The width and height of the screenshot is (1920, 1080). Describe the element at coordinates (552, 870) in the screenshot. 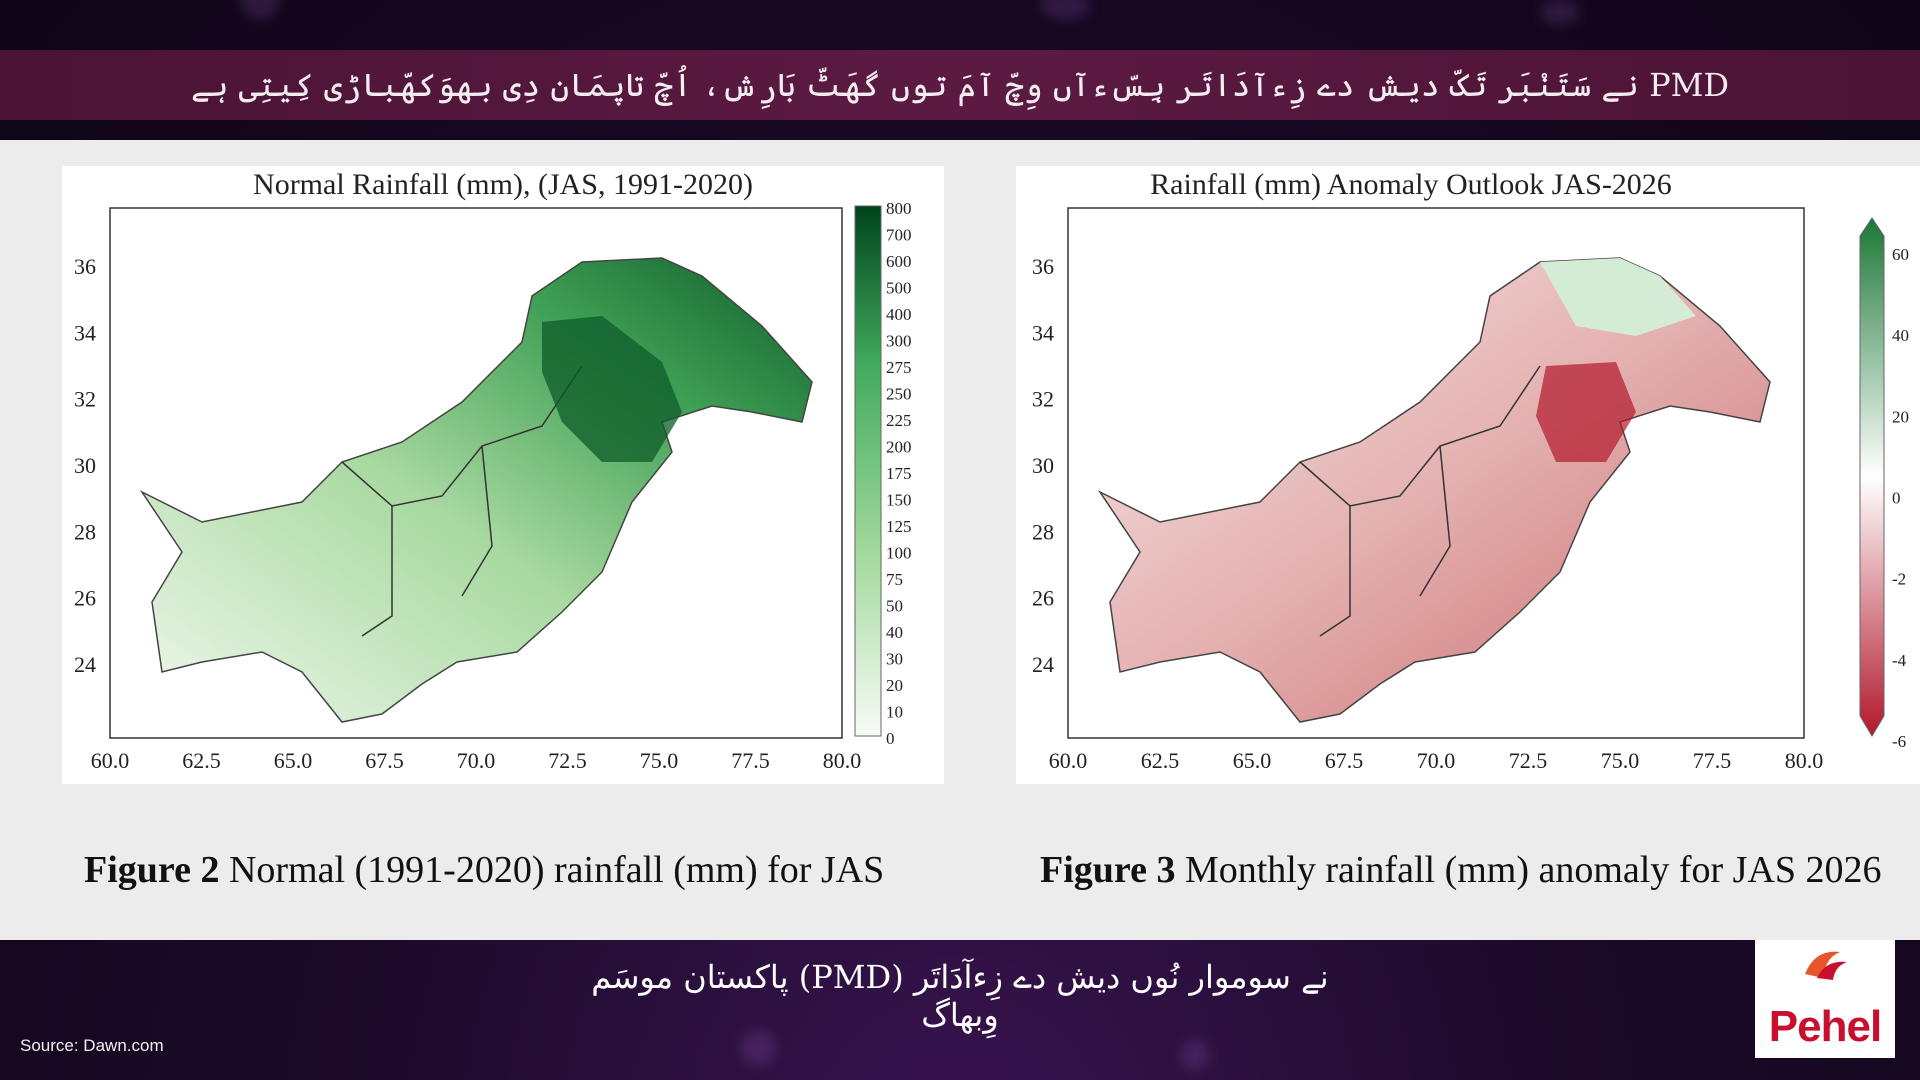

I see `caption-text: Normal (1991-2020) rainfall (mm) for JAS` at that location.